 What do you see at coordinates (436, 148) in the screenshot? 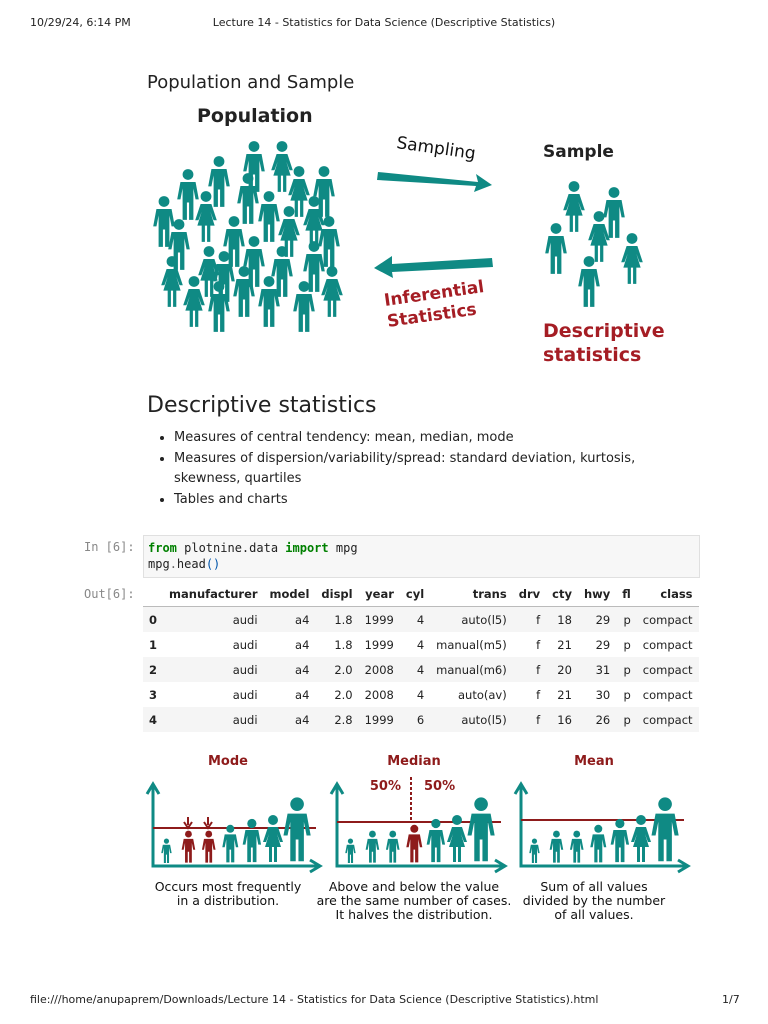
I see `sampling-label: Sampling` at bounding box center [436, 148].